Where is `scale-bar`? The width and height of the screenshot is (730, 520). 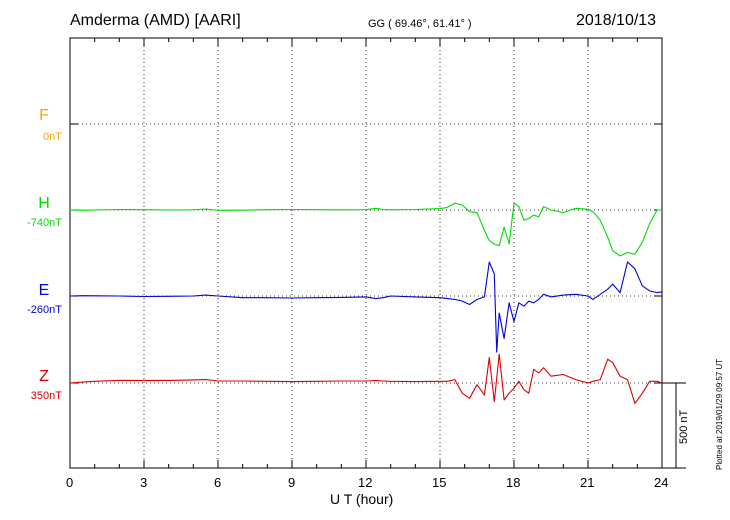
scale-bar is located at coordinates (674, 425).